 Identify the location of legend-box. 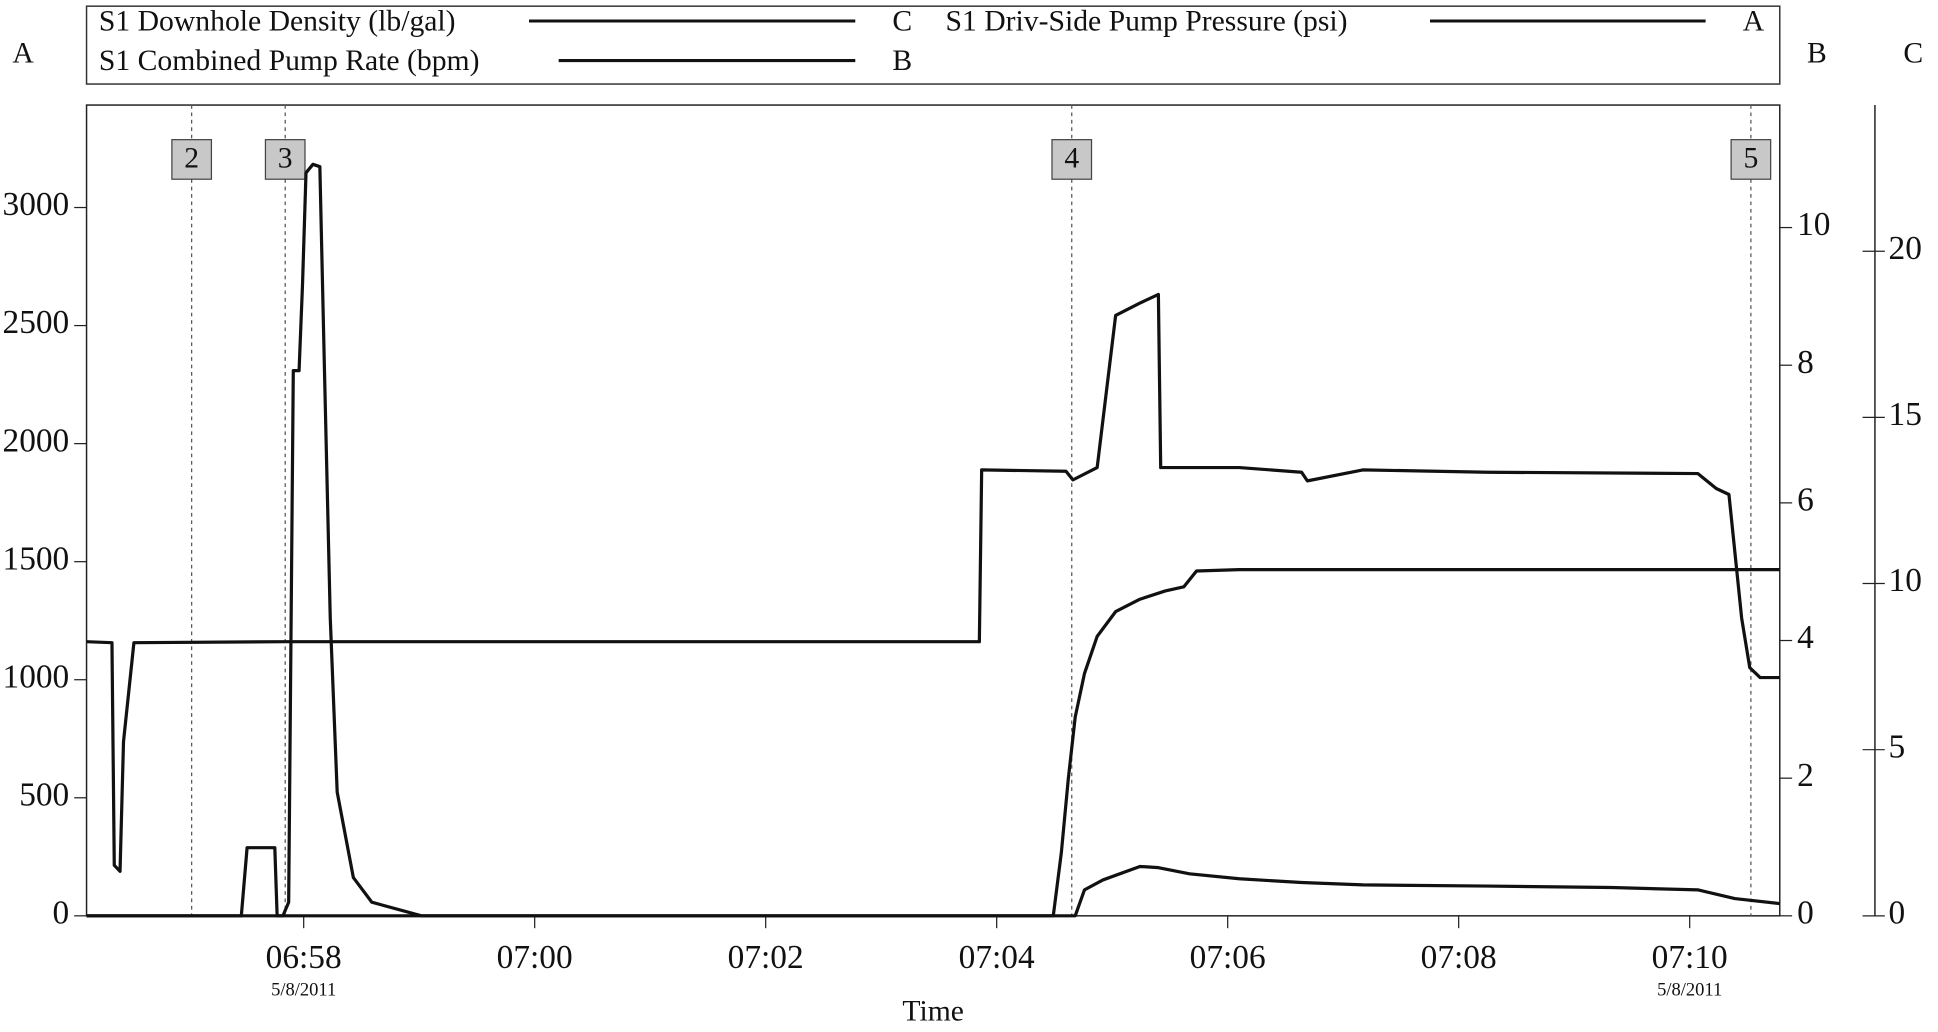
(933, 45).